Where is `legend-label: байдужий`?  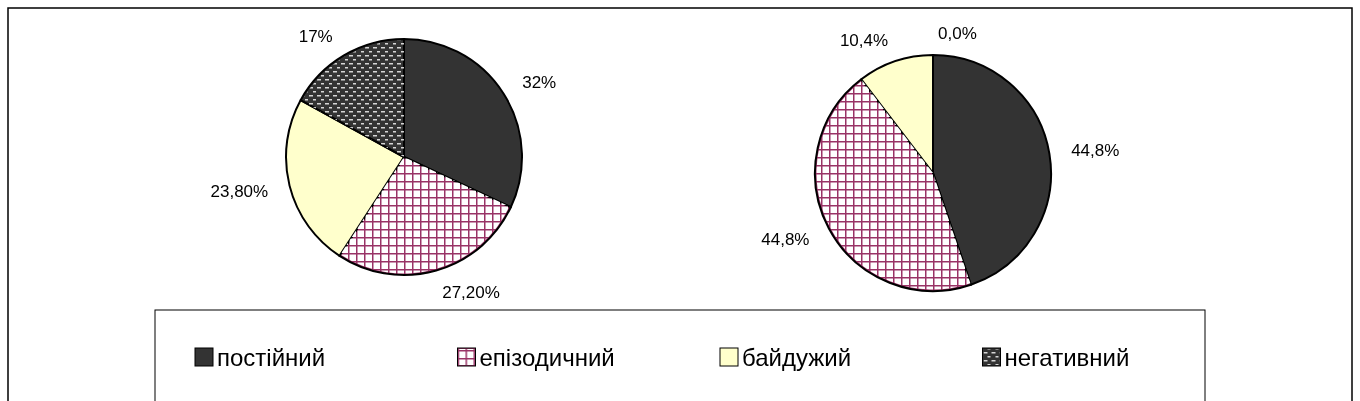
legend-label: байдужий is located at coordinates (797, 358).